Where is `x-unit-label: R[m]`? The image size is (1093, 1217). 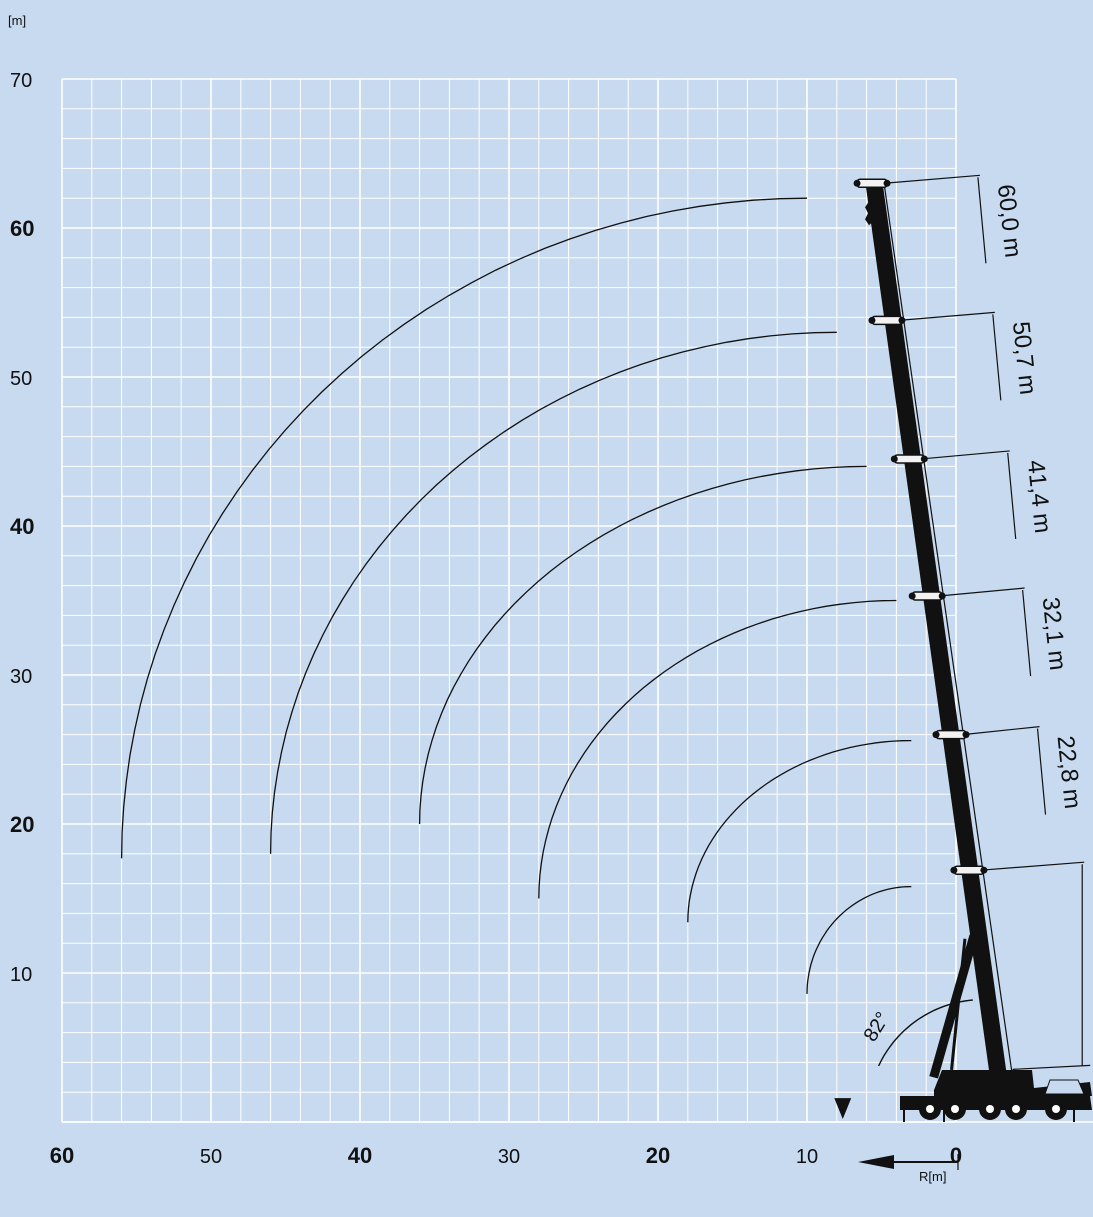
x-unit-label: R[m] is located at coordinates (932, 1176).